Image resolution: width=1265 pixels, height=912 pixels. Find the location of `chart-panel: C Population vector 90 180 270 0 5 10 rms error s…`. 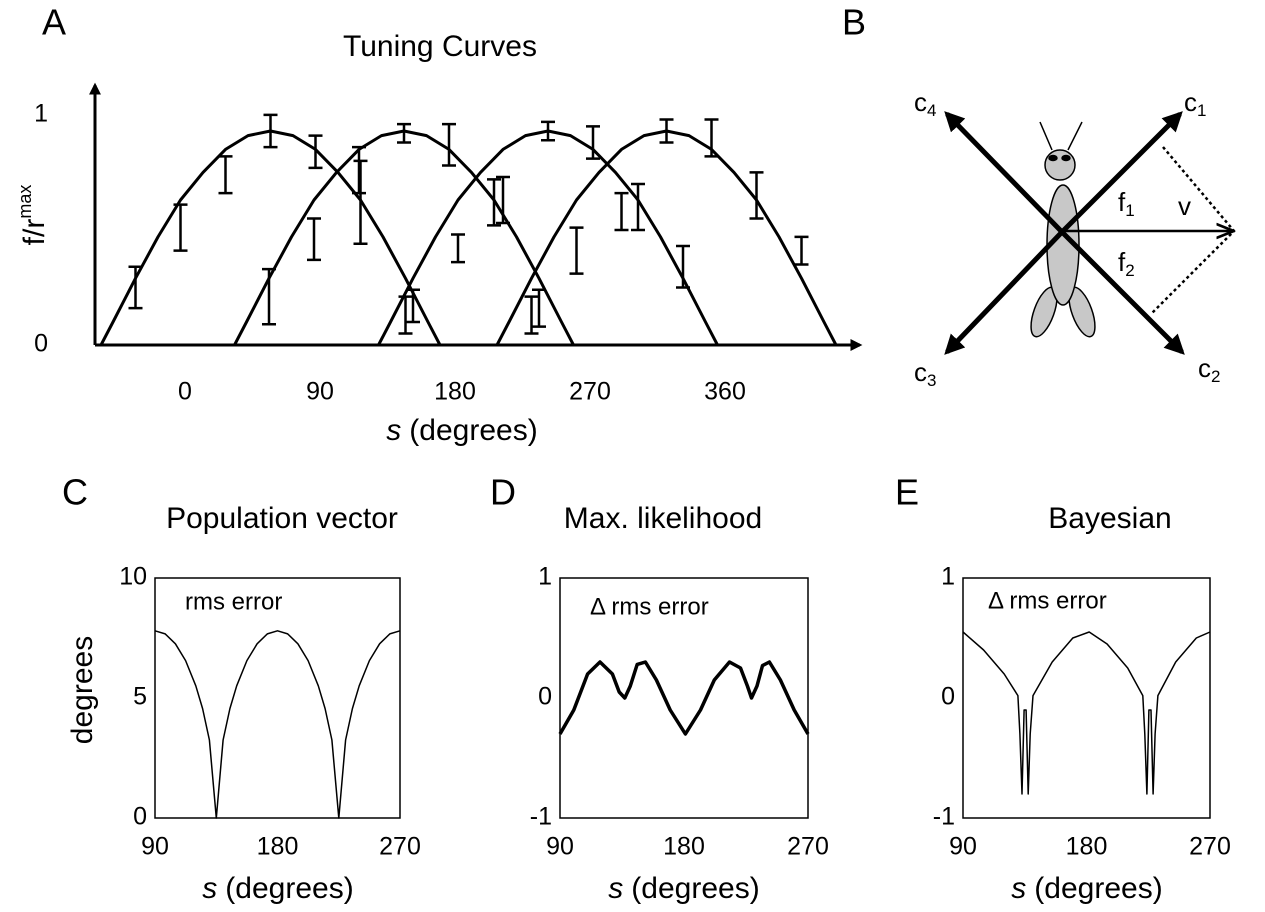

chart-panel: C Population vector 90 180 270 0 5 10 rms error s… is located at coordinates (241, 688).